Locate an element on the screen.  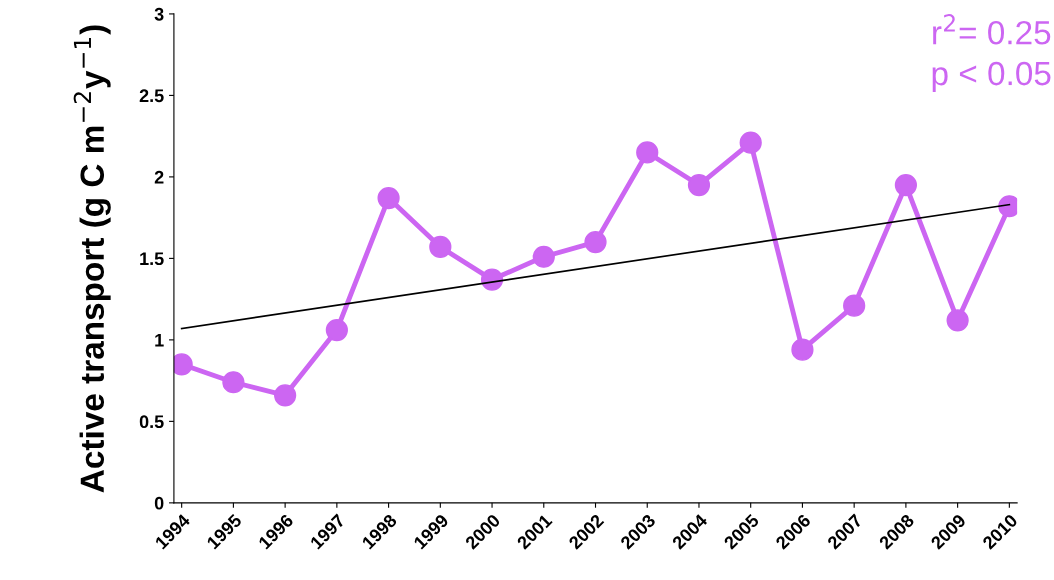
y-tick-label: 3 is located at coordinates (159, 14).